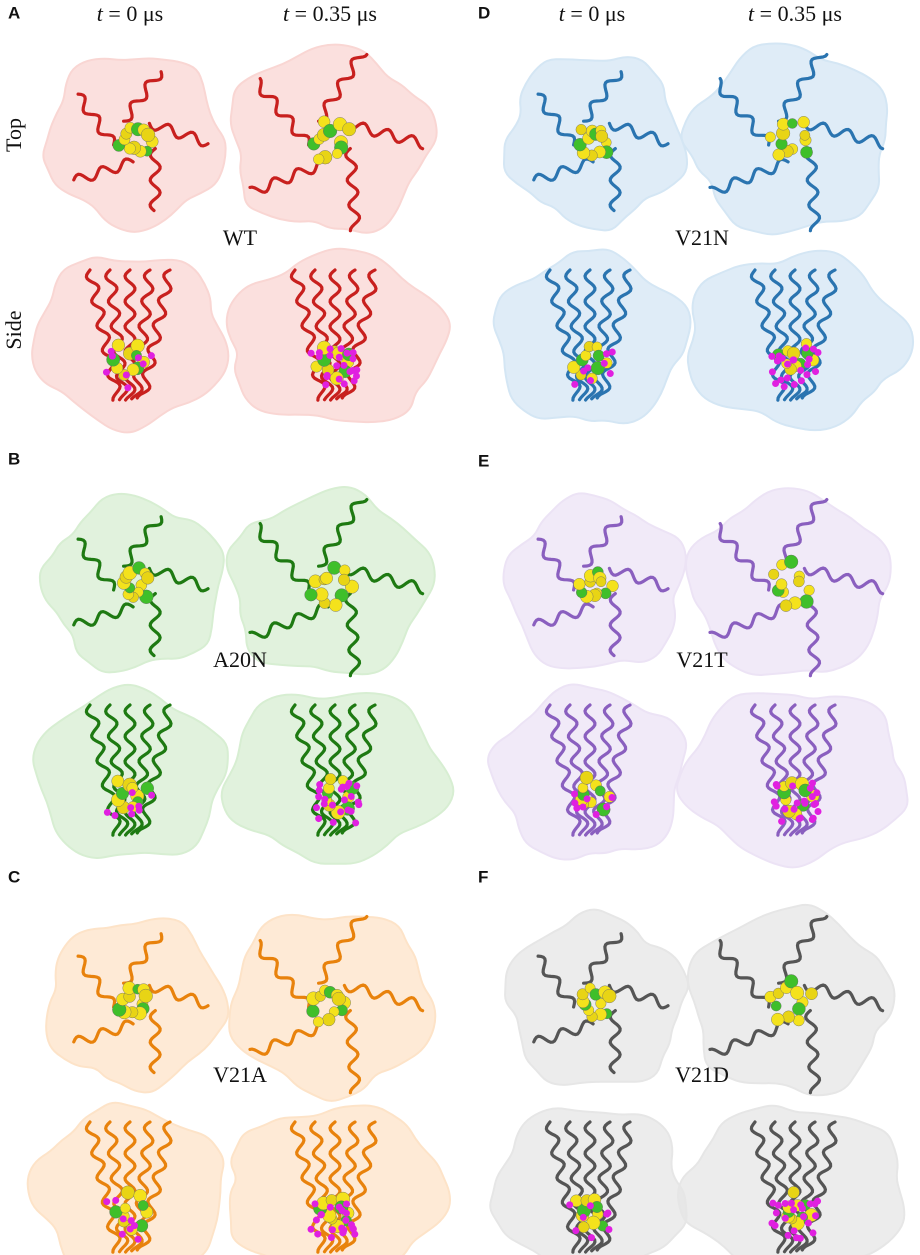 This screenshot has height=1255, width=920. I want to click on column-header: t = 0.35 μs, so click(330, 13).